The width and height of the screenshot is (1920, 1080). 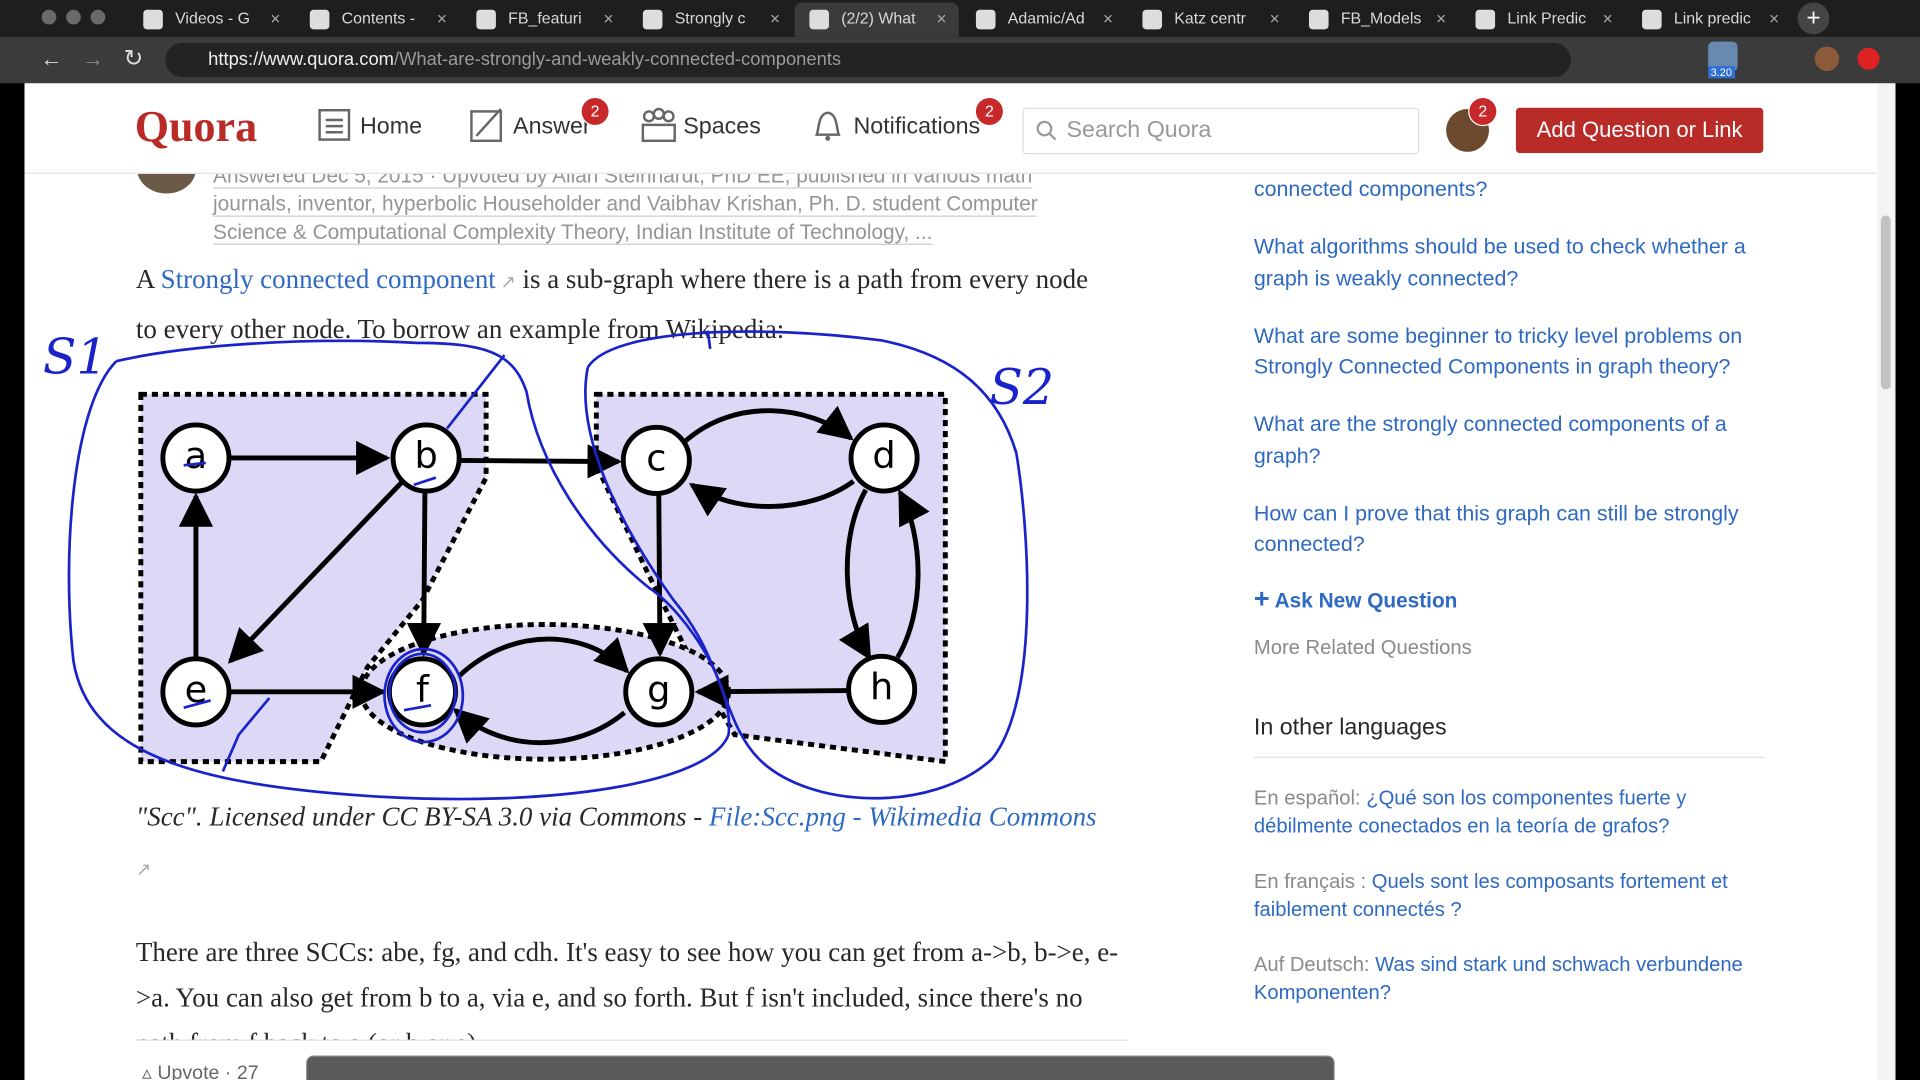 I want to click on window-close, so click(x=49, y=17).